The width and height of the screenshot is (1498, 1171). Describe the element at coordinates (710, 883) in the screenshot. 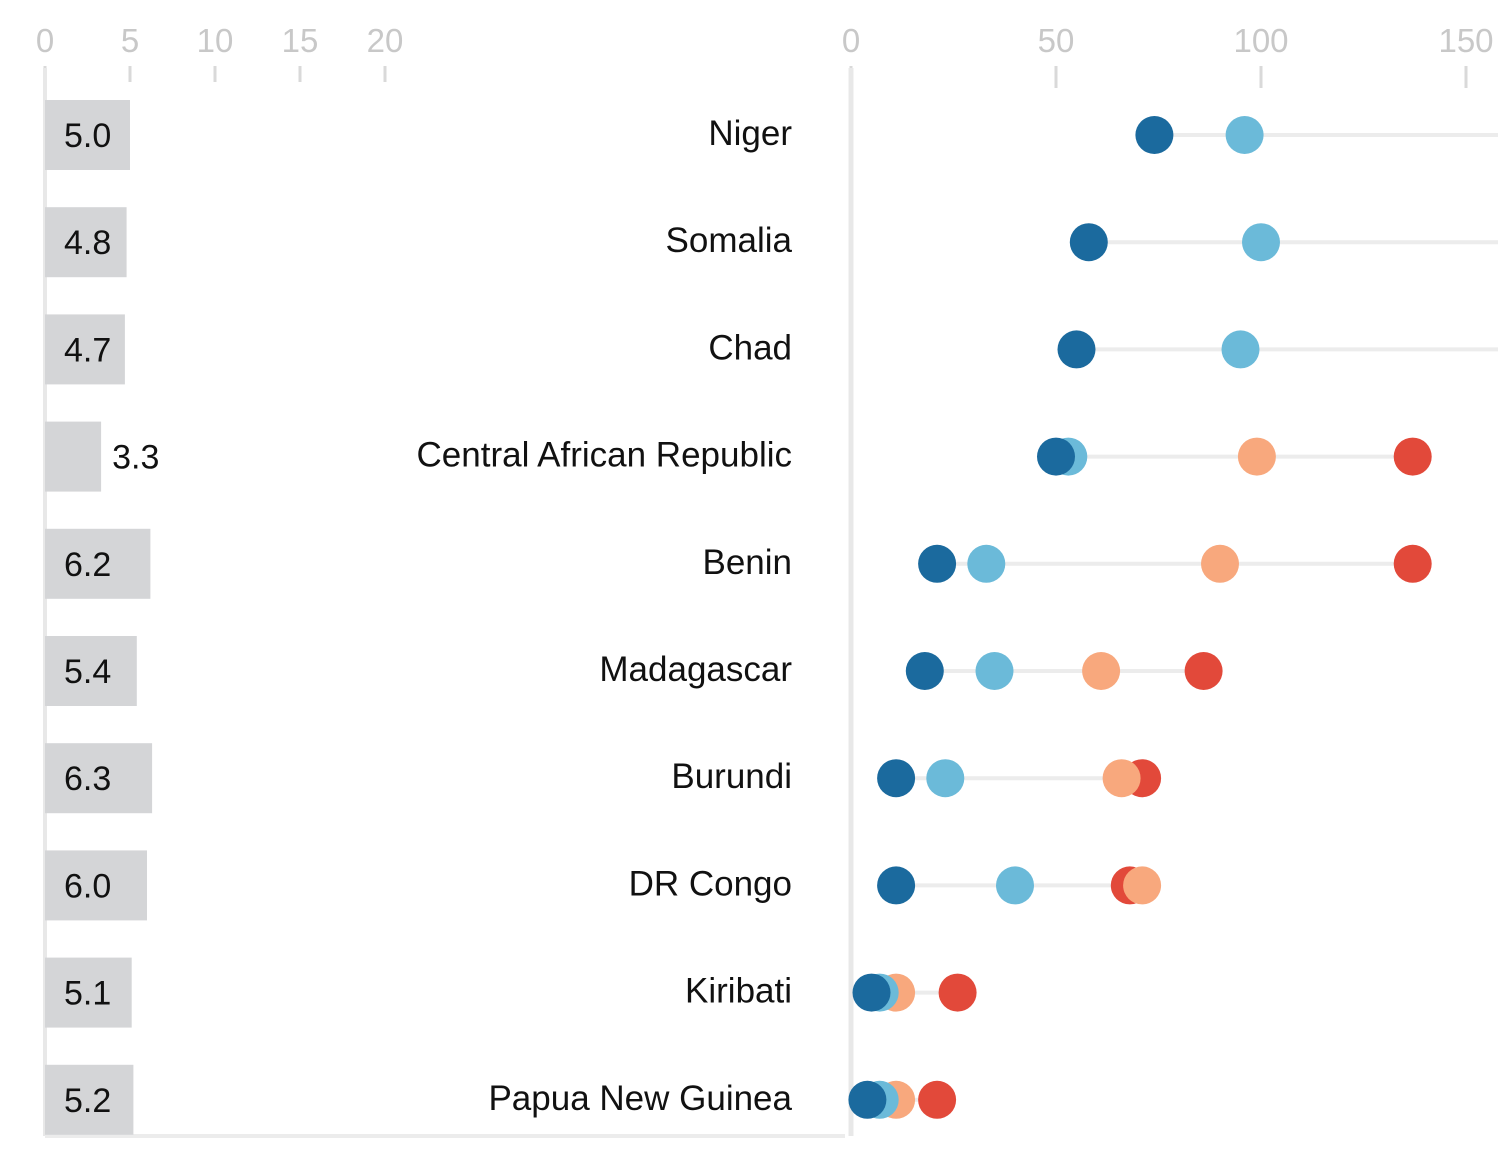

I see `country-label: DR Congo` at that location.